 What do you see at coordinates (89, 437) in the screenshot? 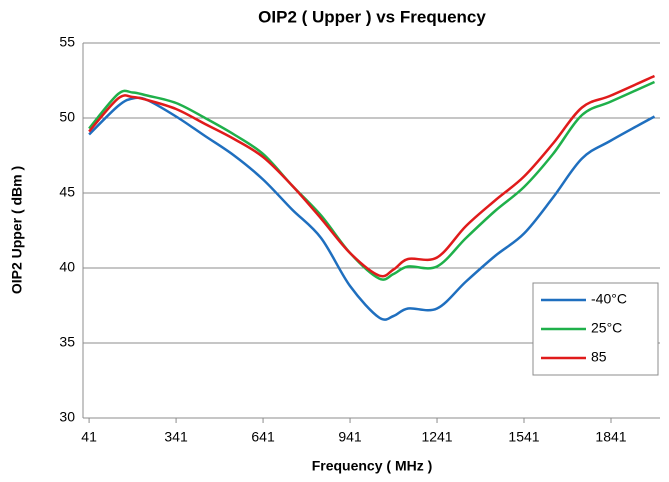
I see `x-tick-label: 41` at bounding box center [89, 437].